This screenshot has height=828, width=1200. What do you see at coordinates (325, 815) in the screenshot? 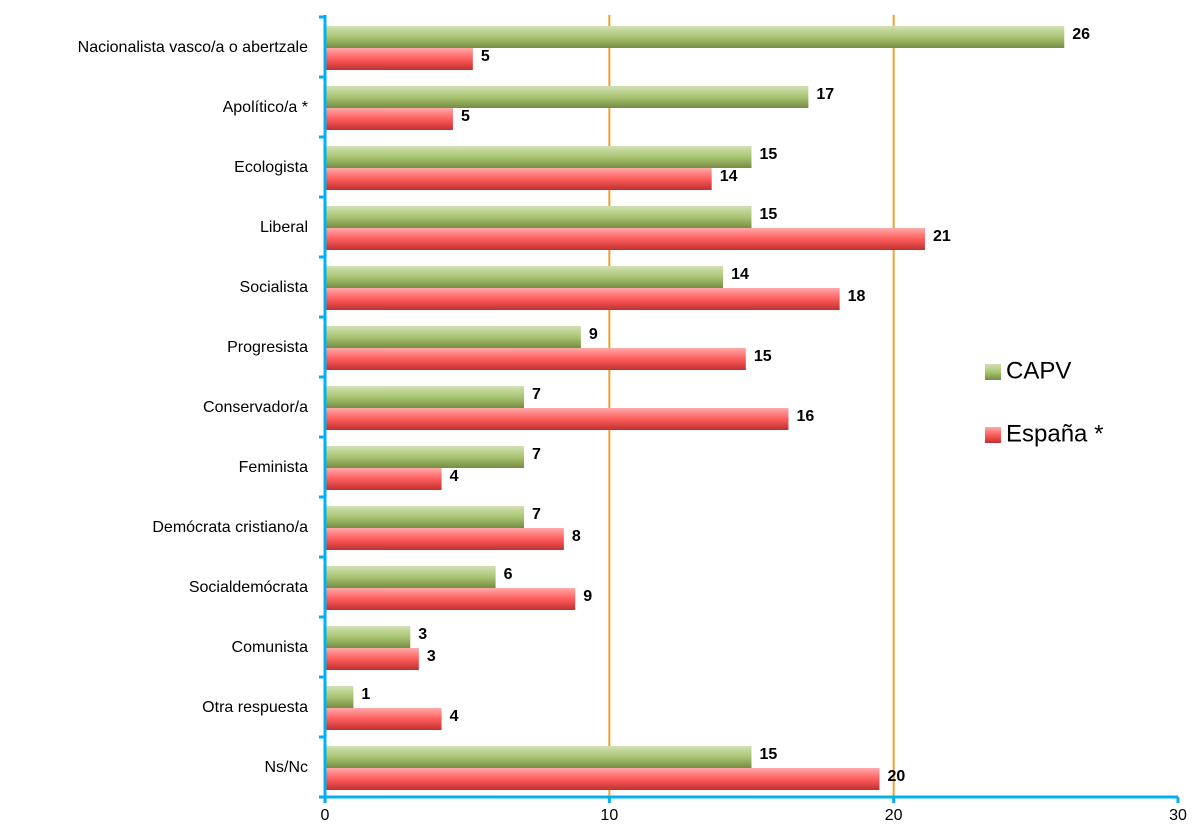
I see `x-tick-label: 0` at bounding box center [325, 815].